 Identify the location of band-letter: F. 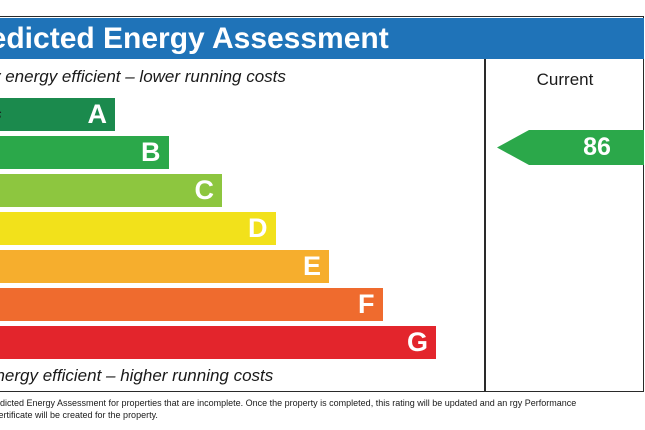
(366, 304).